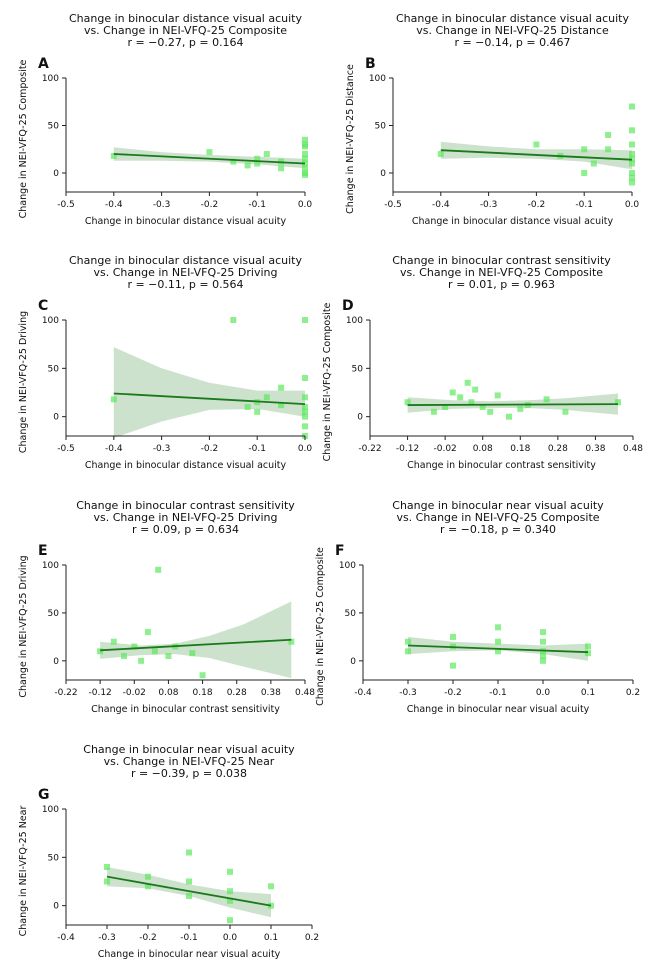 The image size is (647, 973). Describe the element at coordinates (189, 773) in the screenshot. I see `chart-stats: r = −0.39, p = 0.038` at that location.